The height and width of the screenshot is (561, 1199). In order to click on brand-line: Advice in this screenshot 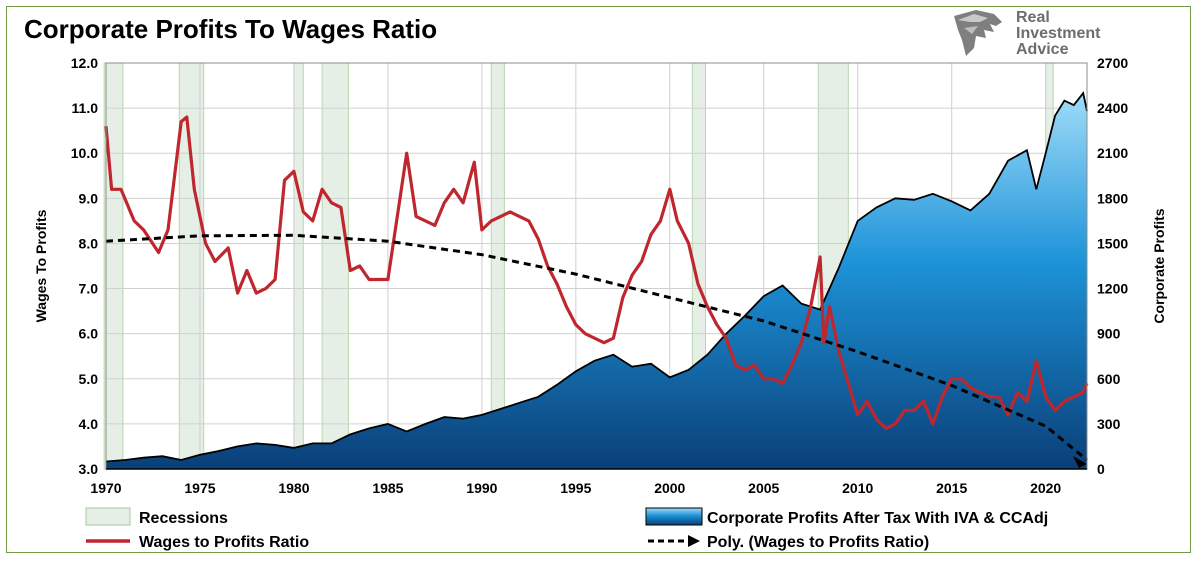, I will do `click(1042, 49)`.